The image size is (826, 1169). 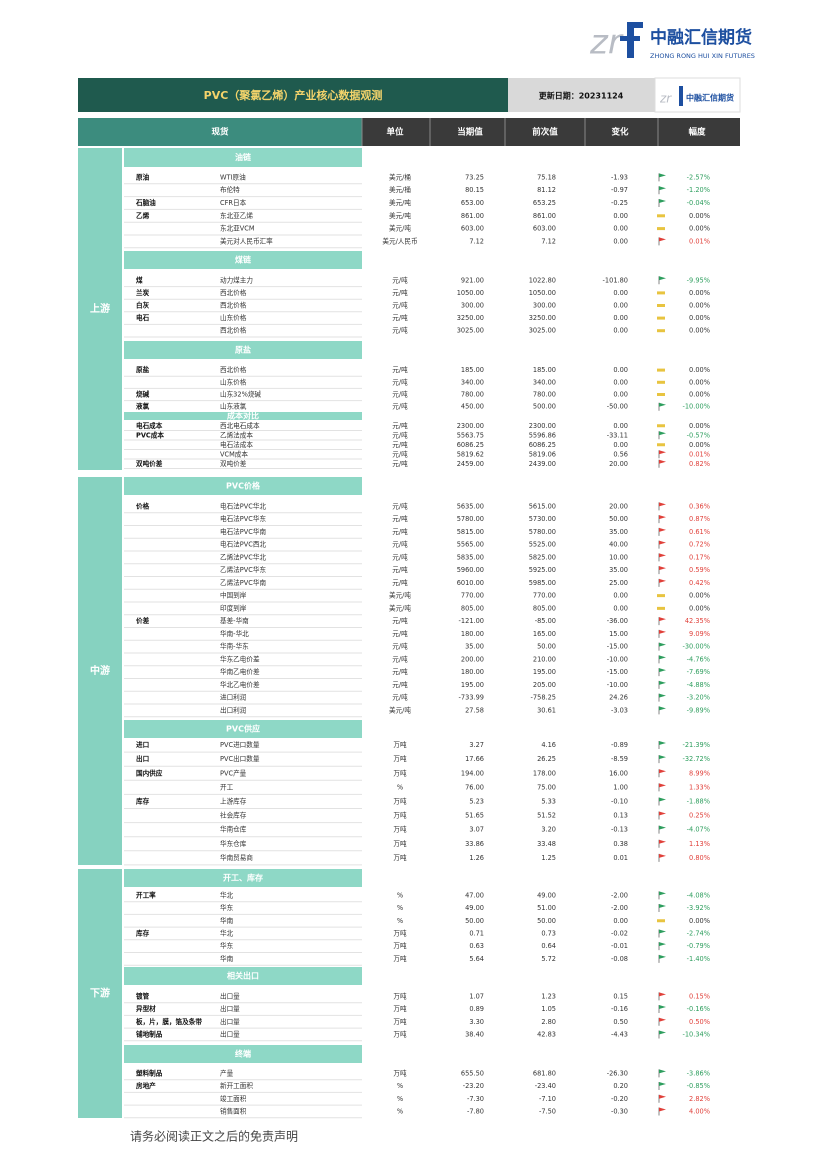 What do you see at coordinates (246, 240) in the screenshot?
I see `row-item: 美元对人民币汇率` at bounding box center [246, 240].